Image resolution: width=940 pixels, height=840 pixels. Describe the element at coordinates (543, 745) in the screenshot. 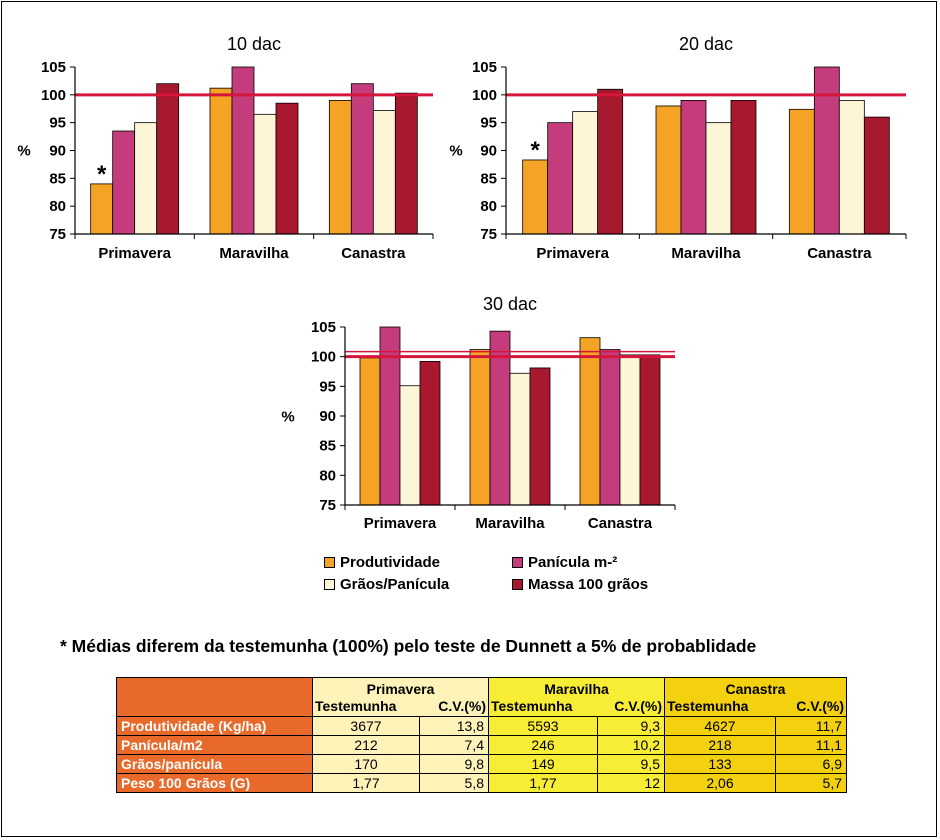

I see `table-cell: 246` at that location.